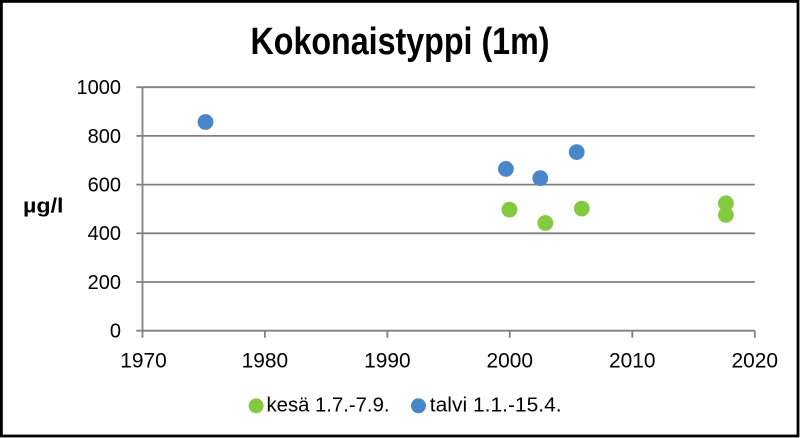  What do you see at coordinates (104, 137) in the screenshot?
I see `svg-text: 800` at bounding box center [104, 137].